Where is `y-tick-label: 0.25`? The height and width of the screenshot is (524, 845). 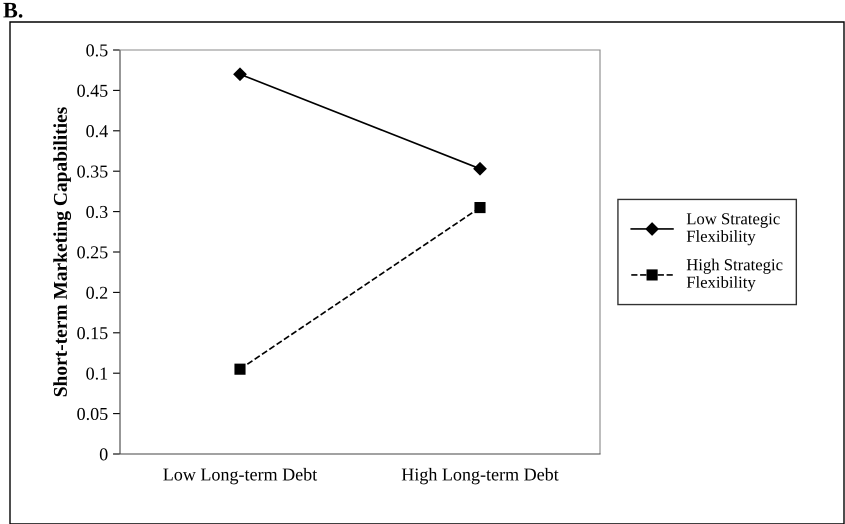
y-tick-label: 0.25 is located at coordinates (92, 252).